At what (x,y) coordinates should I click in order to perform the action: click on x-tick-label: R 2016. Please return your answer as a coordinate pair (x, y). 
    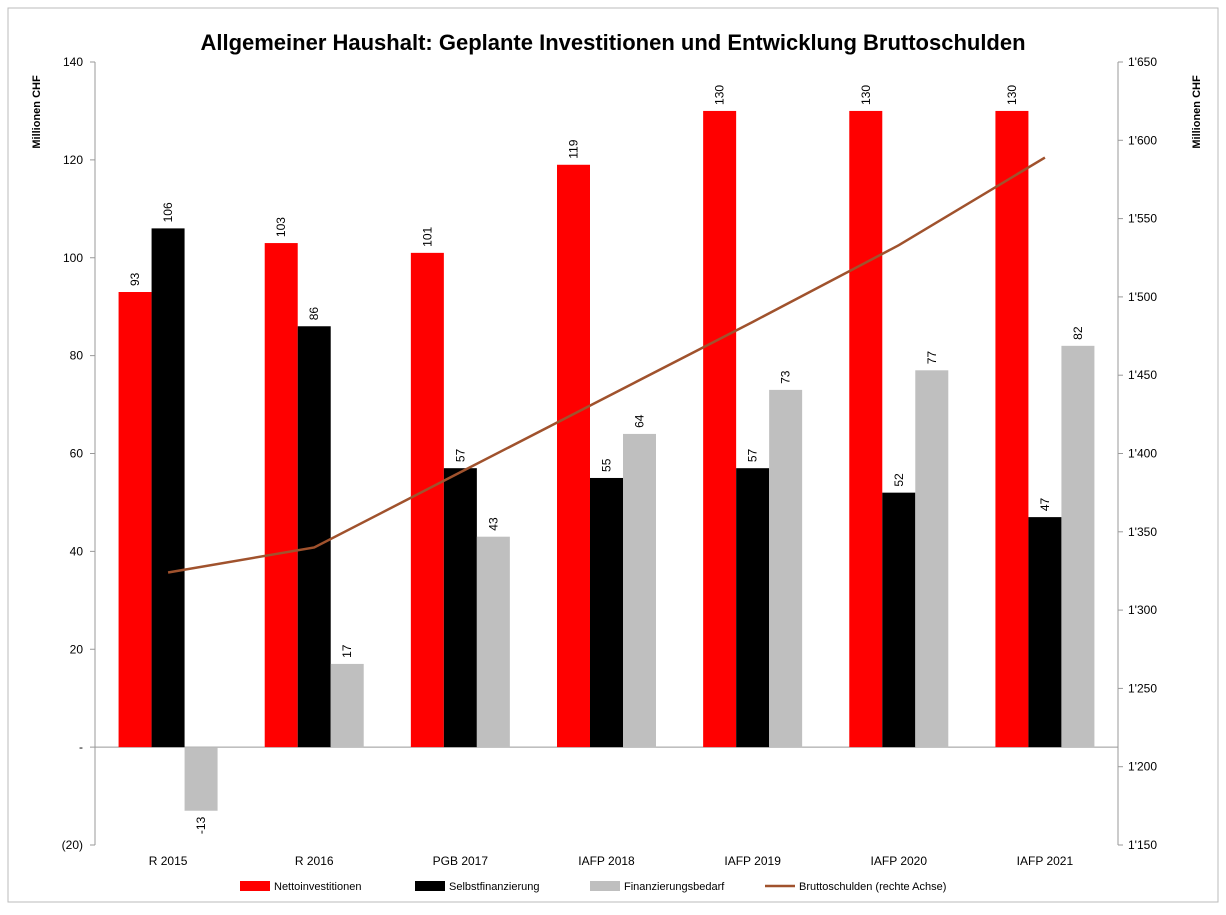
    Looking at the image, I should click on (314, 861).